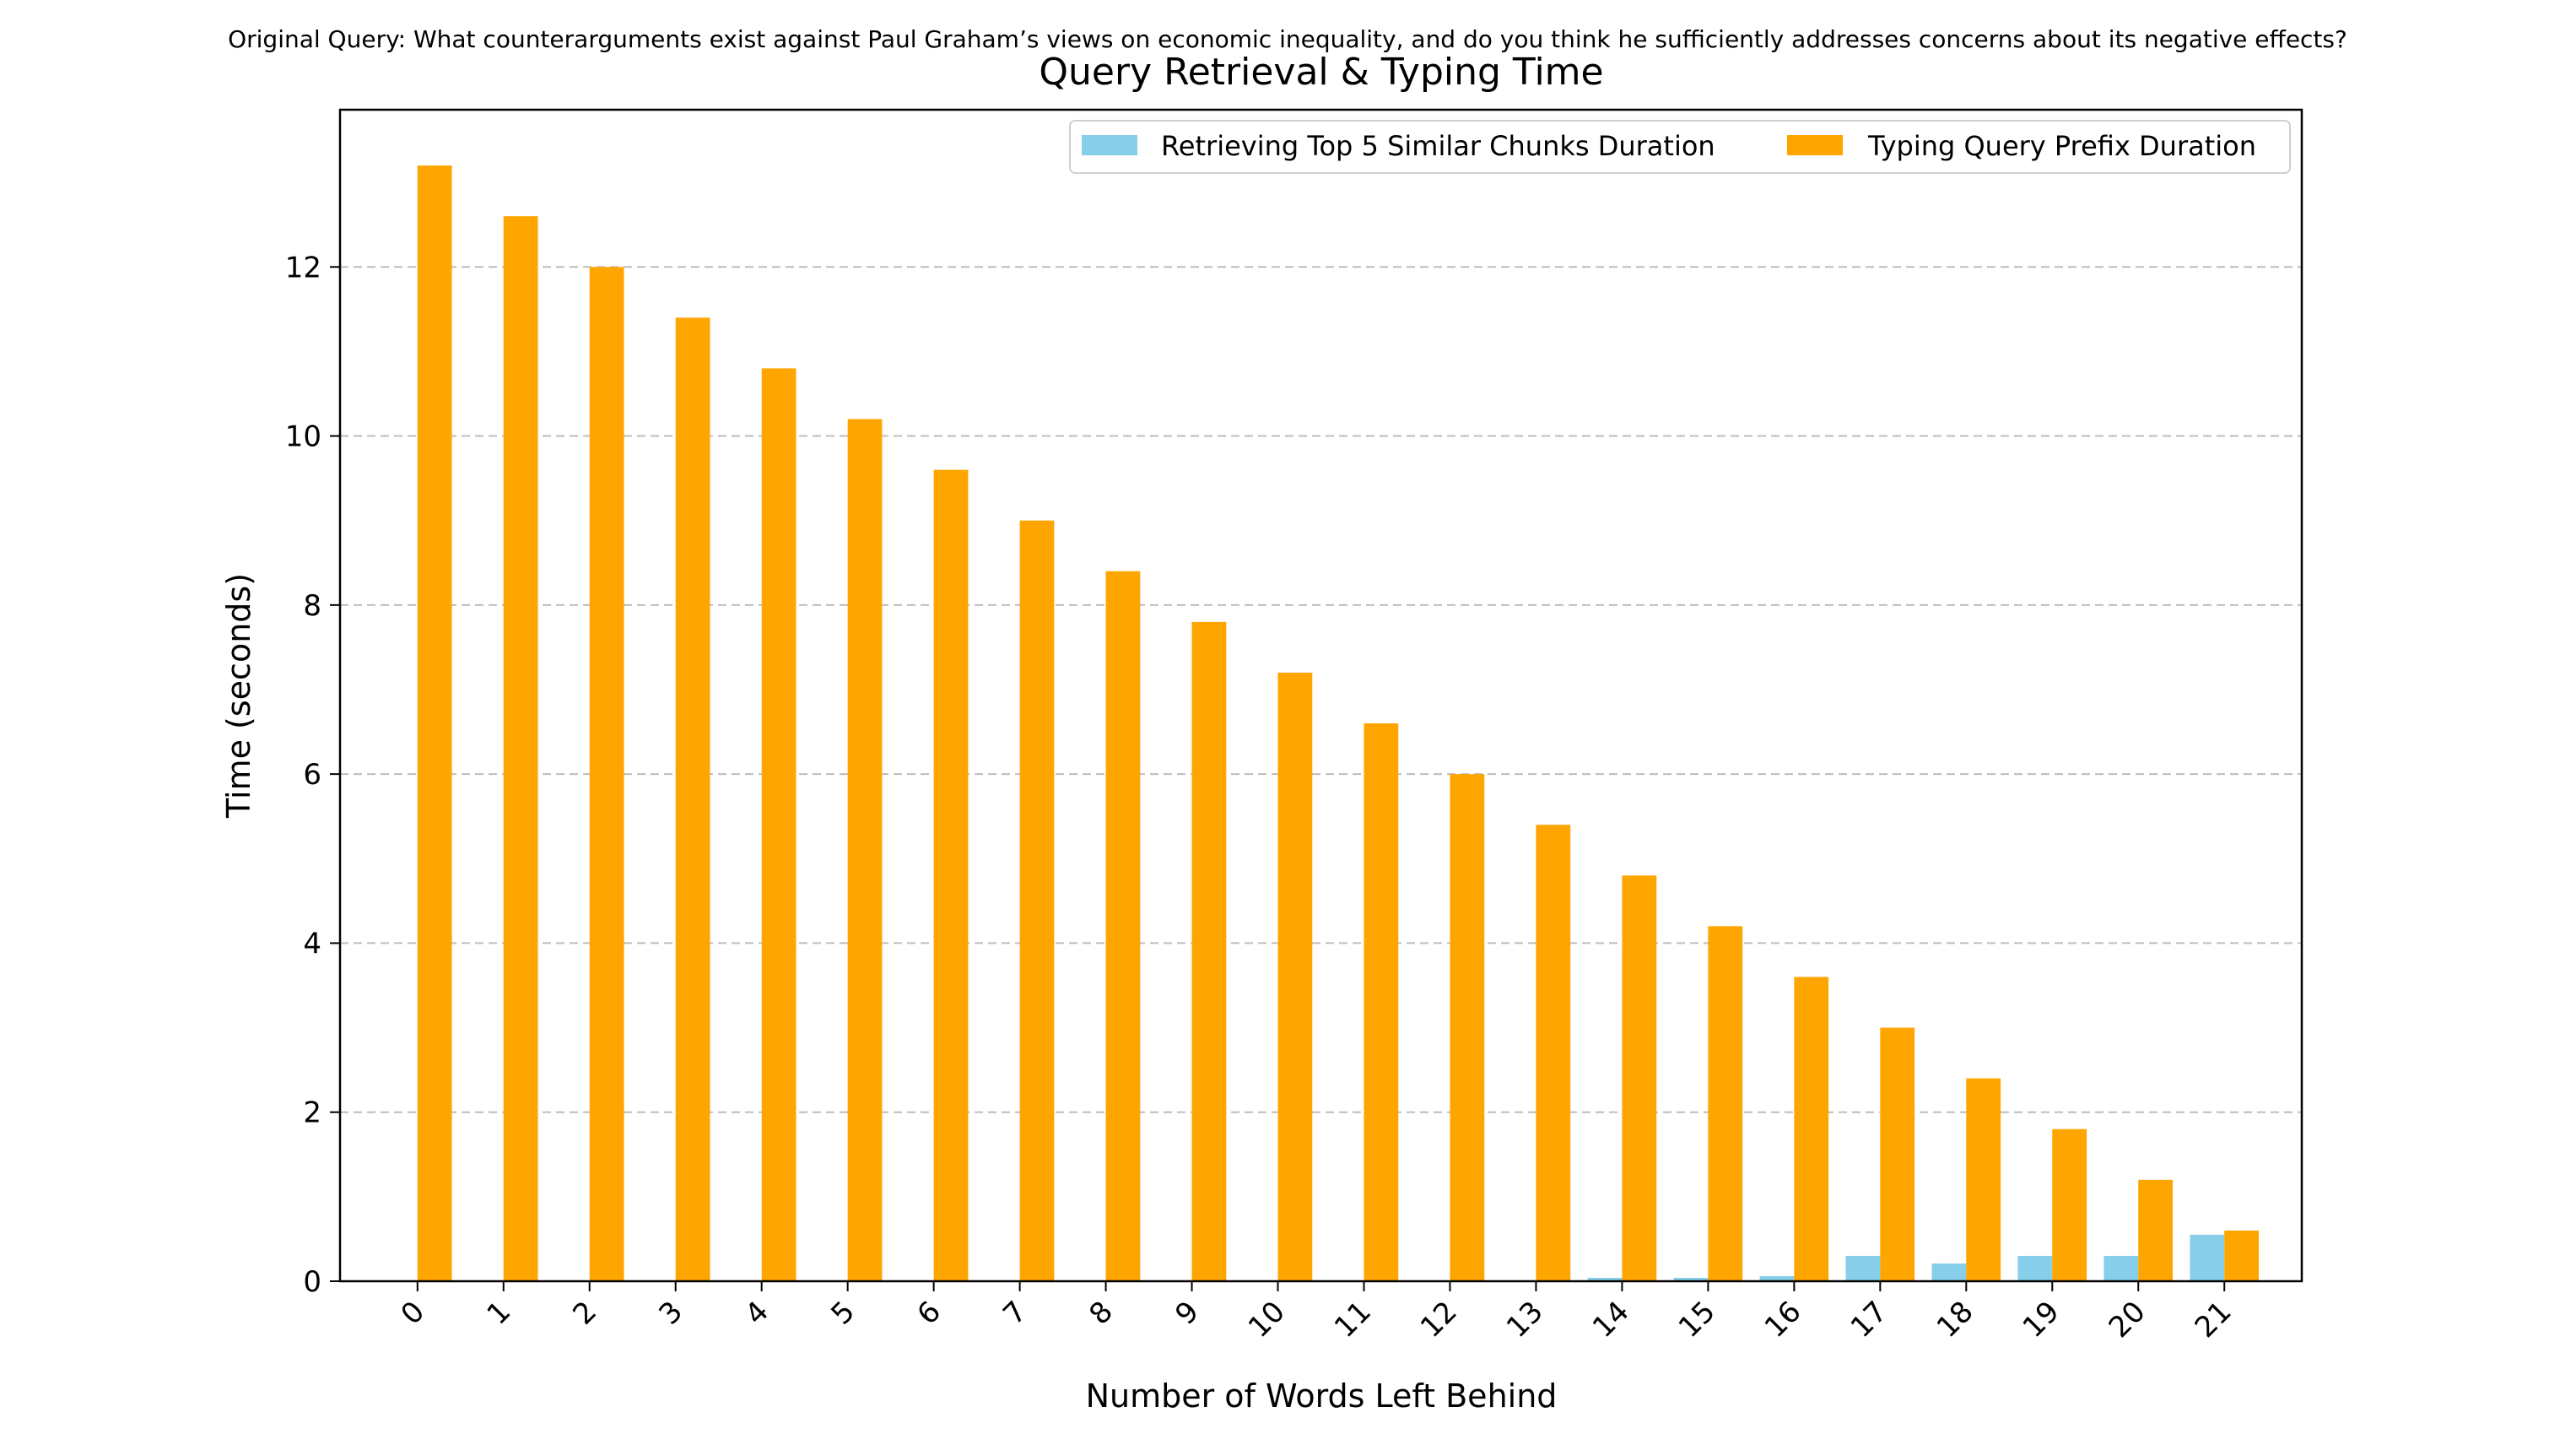 This screenshot has width=2576, height=1434. What do you see at coordinates (2213, 1320) in the screenshot?
I see `x-tick-label: 21` at bounding box center [2213, 1320].